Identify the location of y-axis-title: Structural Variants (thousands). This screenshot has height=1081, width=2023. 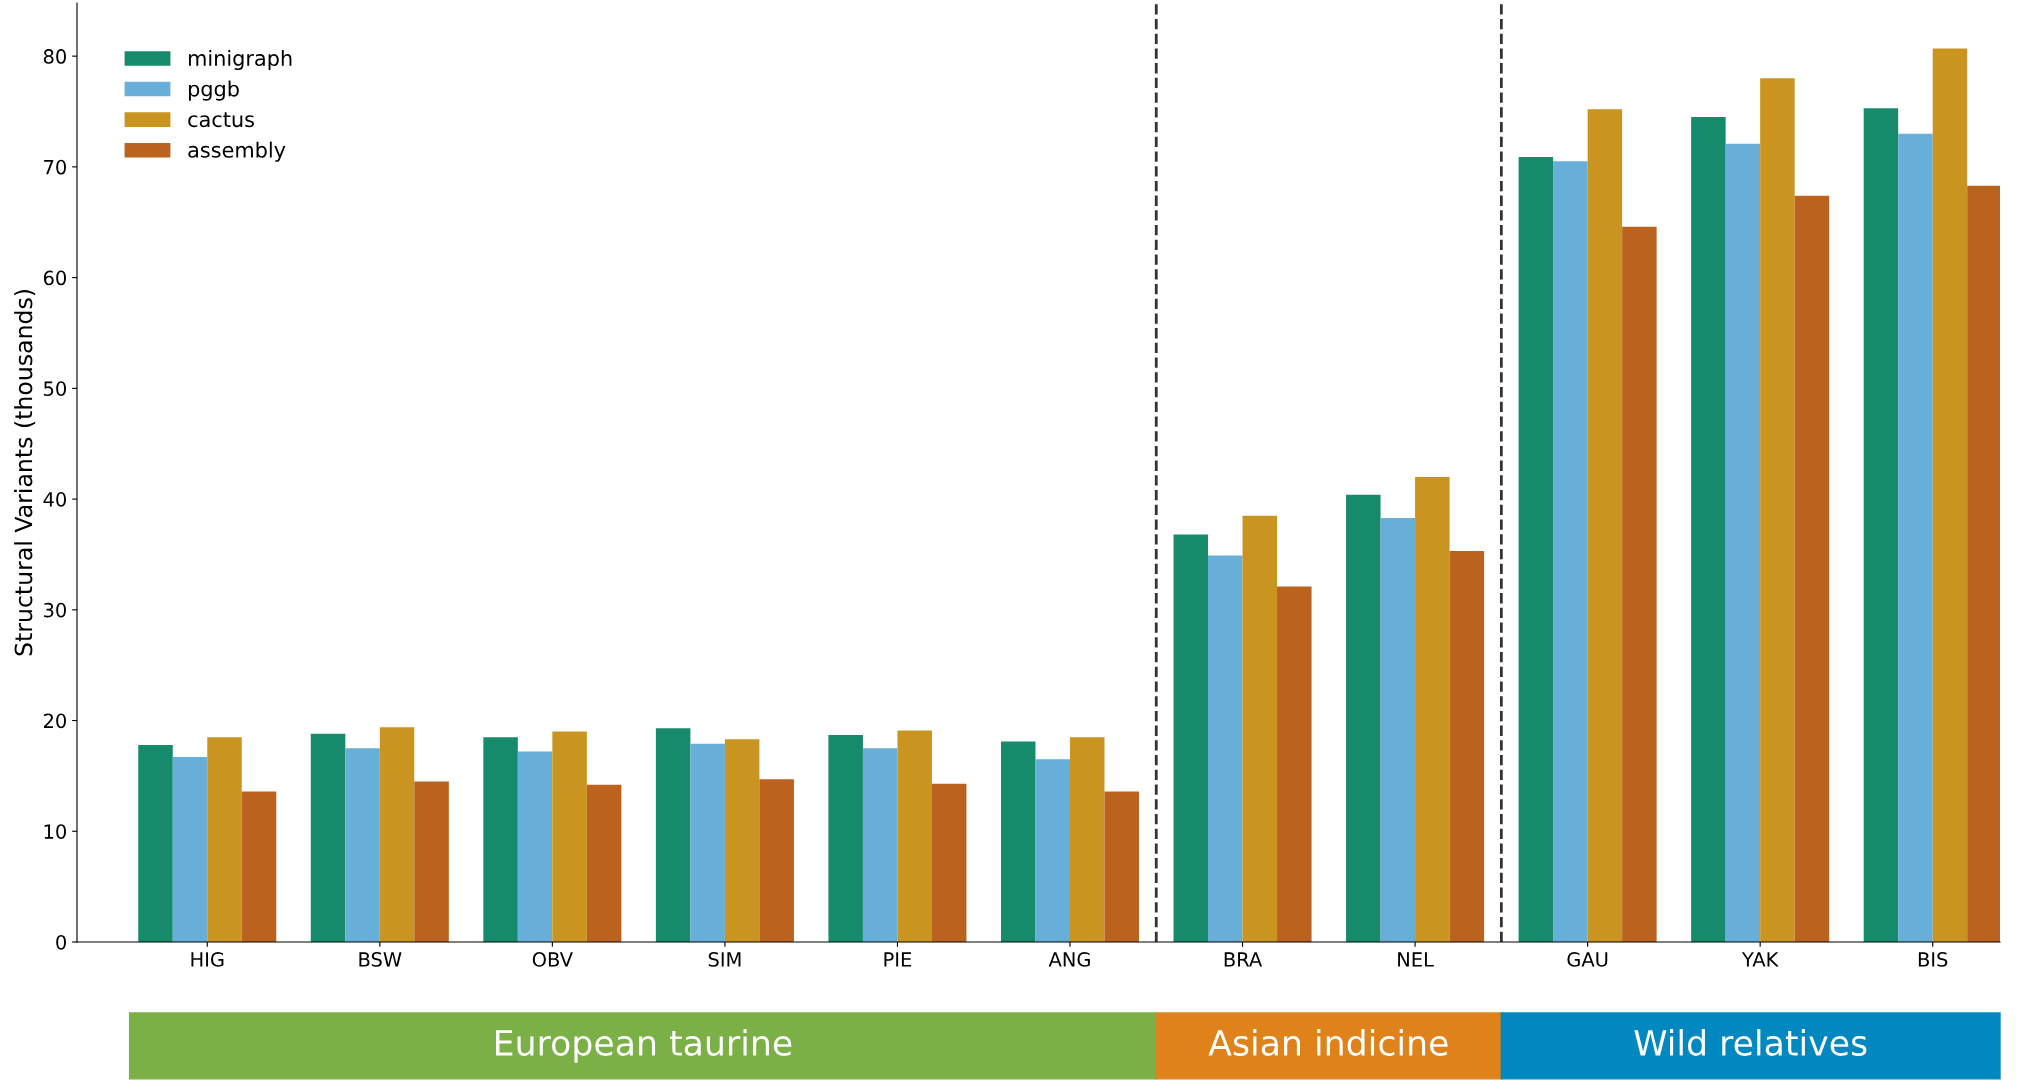
(25, 473).